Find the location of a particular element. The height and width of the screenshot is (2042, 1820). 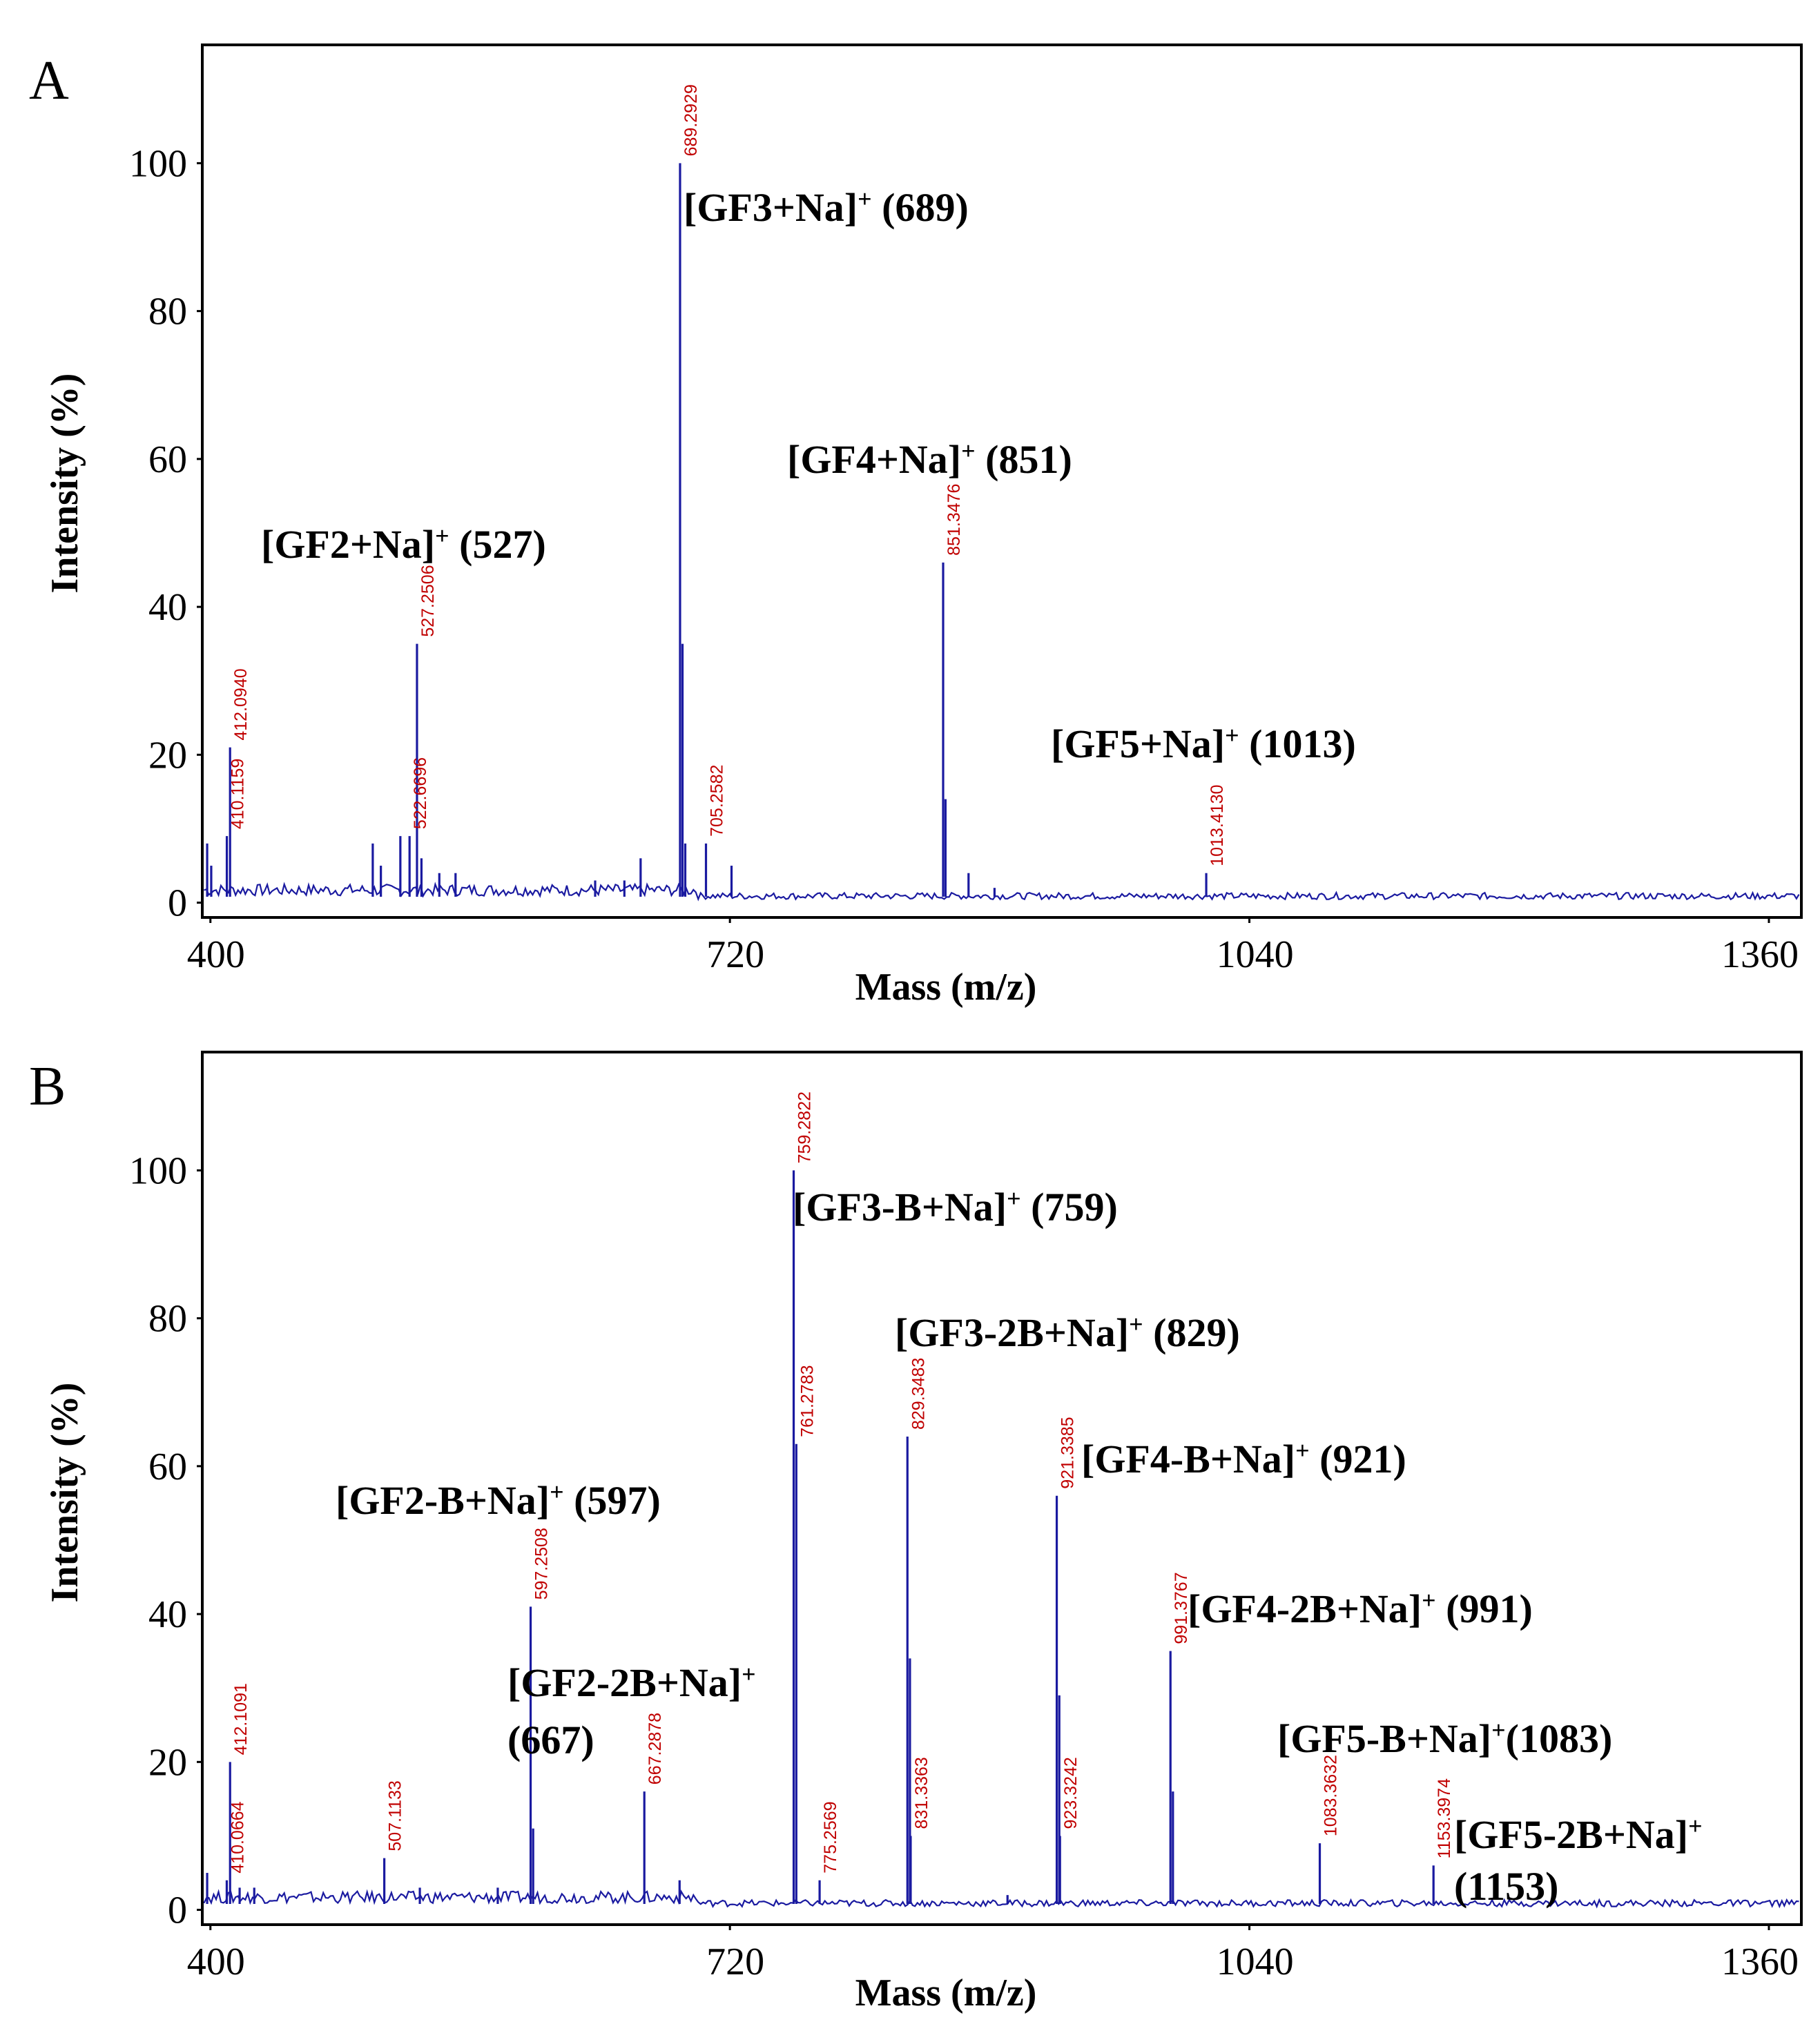

peak-label-522.6696: 522.6696 is located at coordinates (420, 793).